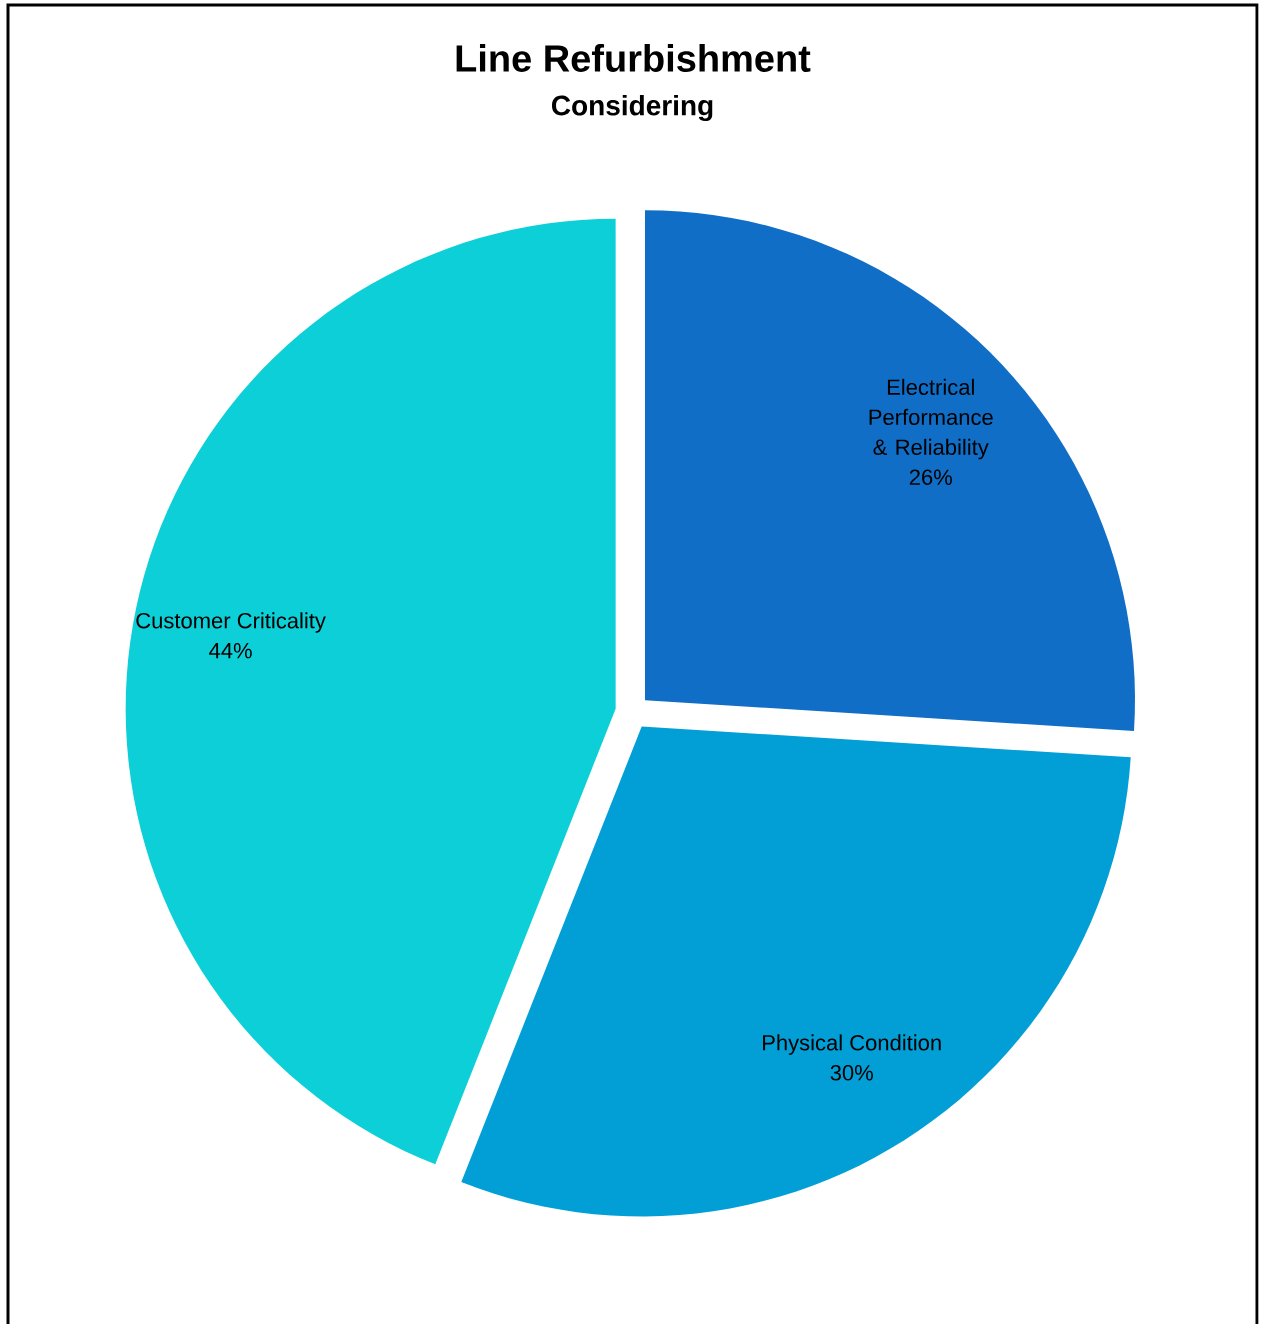 Image resolution: width=1265 pixels, height=1324 pixels. What do you see at coordinates (230, 650) in the screenshot?
I see `data-label: 44%` at bounding box center [230, 650].